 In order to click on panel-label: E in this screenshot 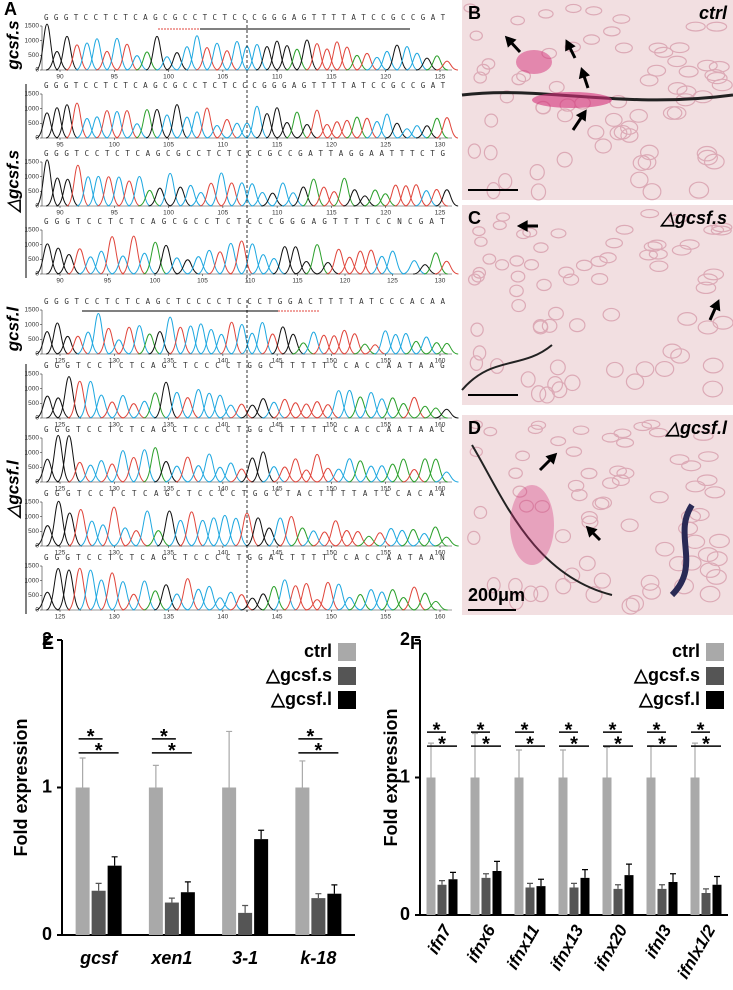, I will do `click(48, 643)`.